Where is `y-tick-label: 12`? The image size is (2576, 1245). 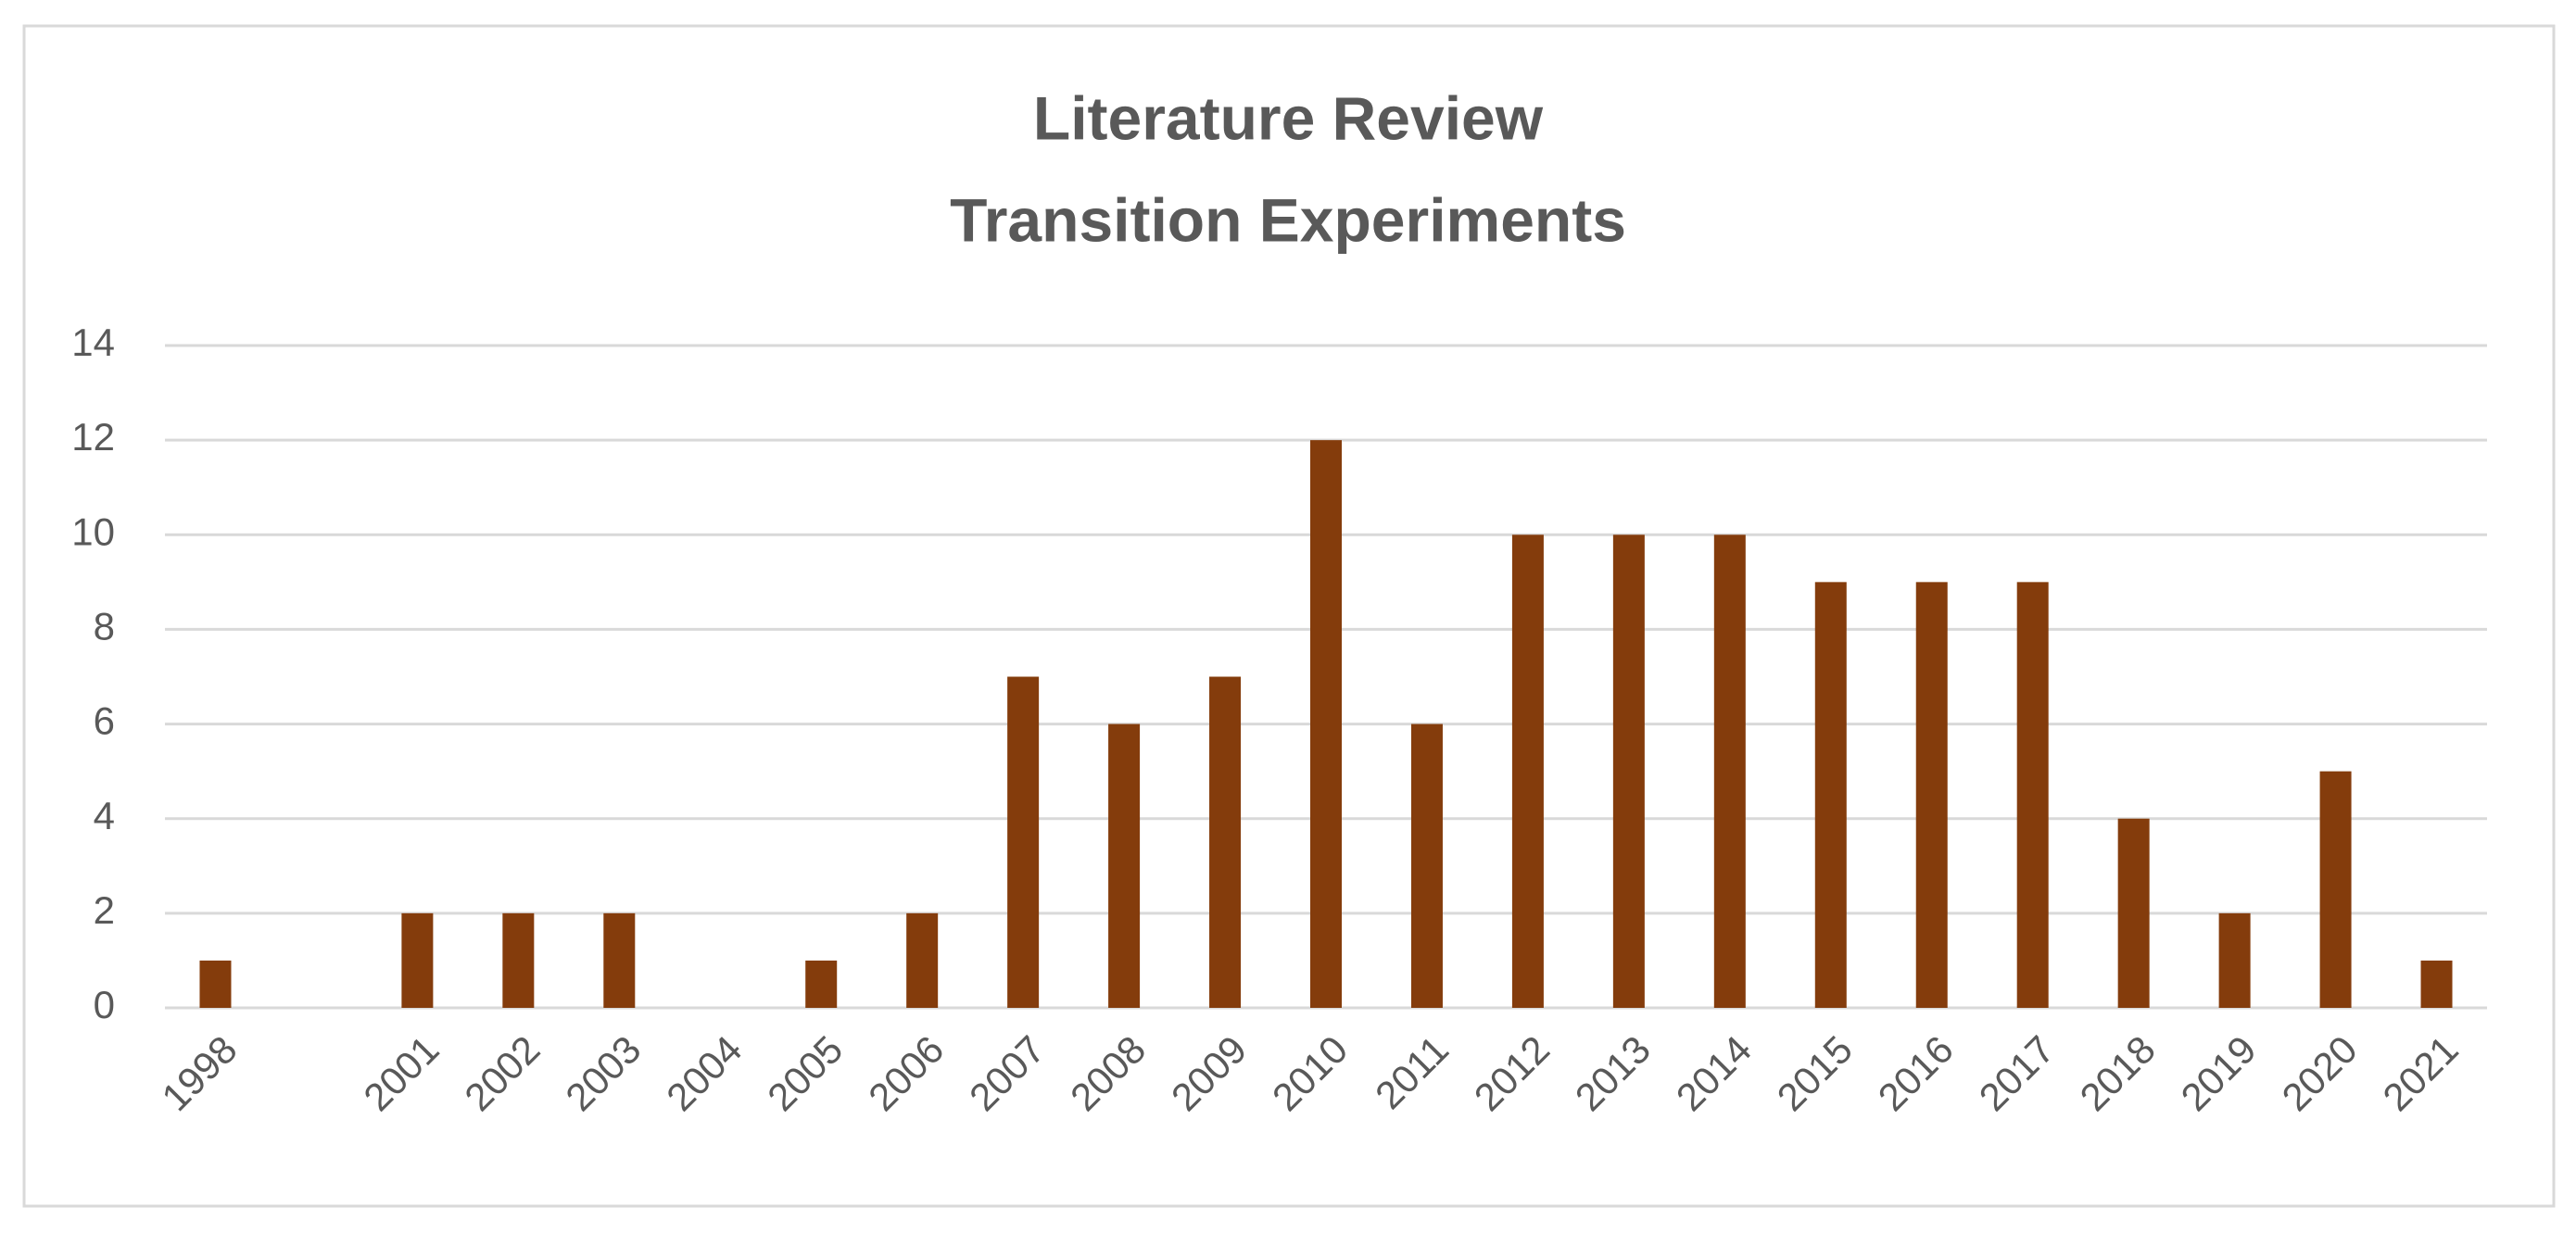
y-tick-label: 12 is located at coordinates (93, 437).